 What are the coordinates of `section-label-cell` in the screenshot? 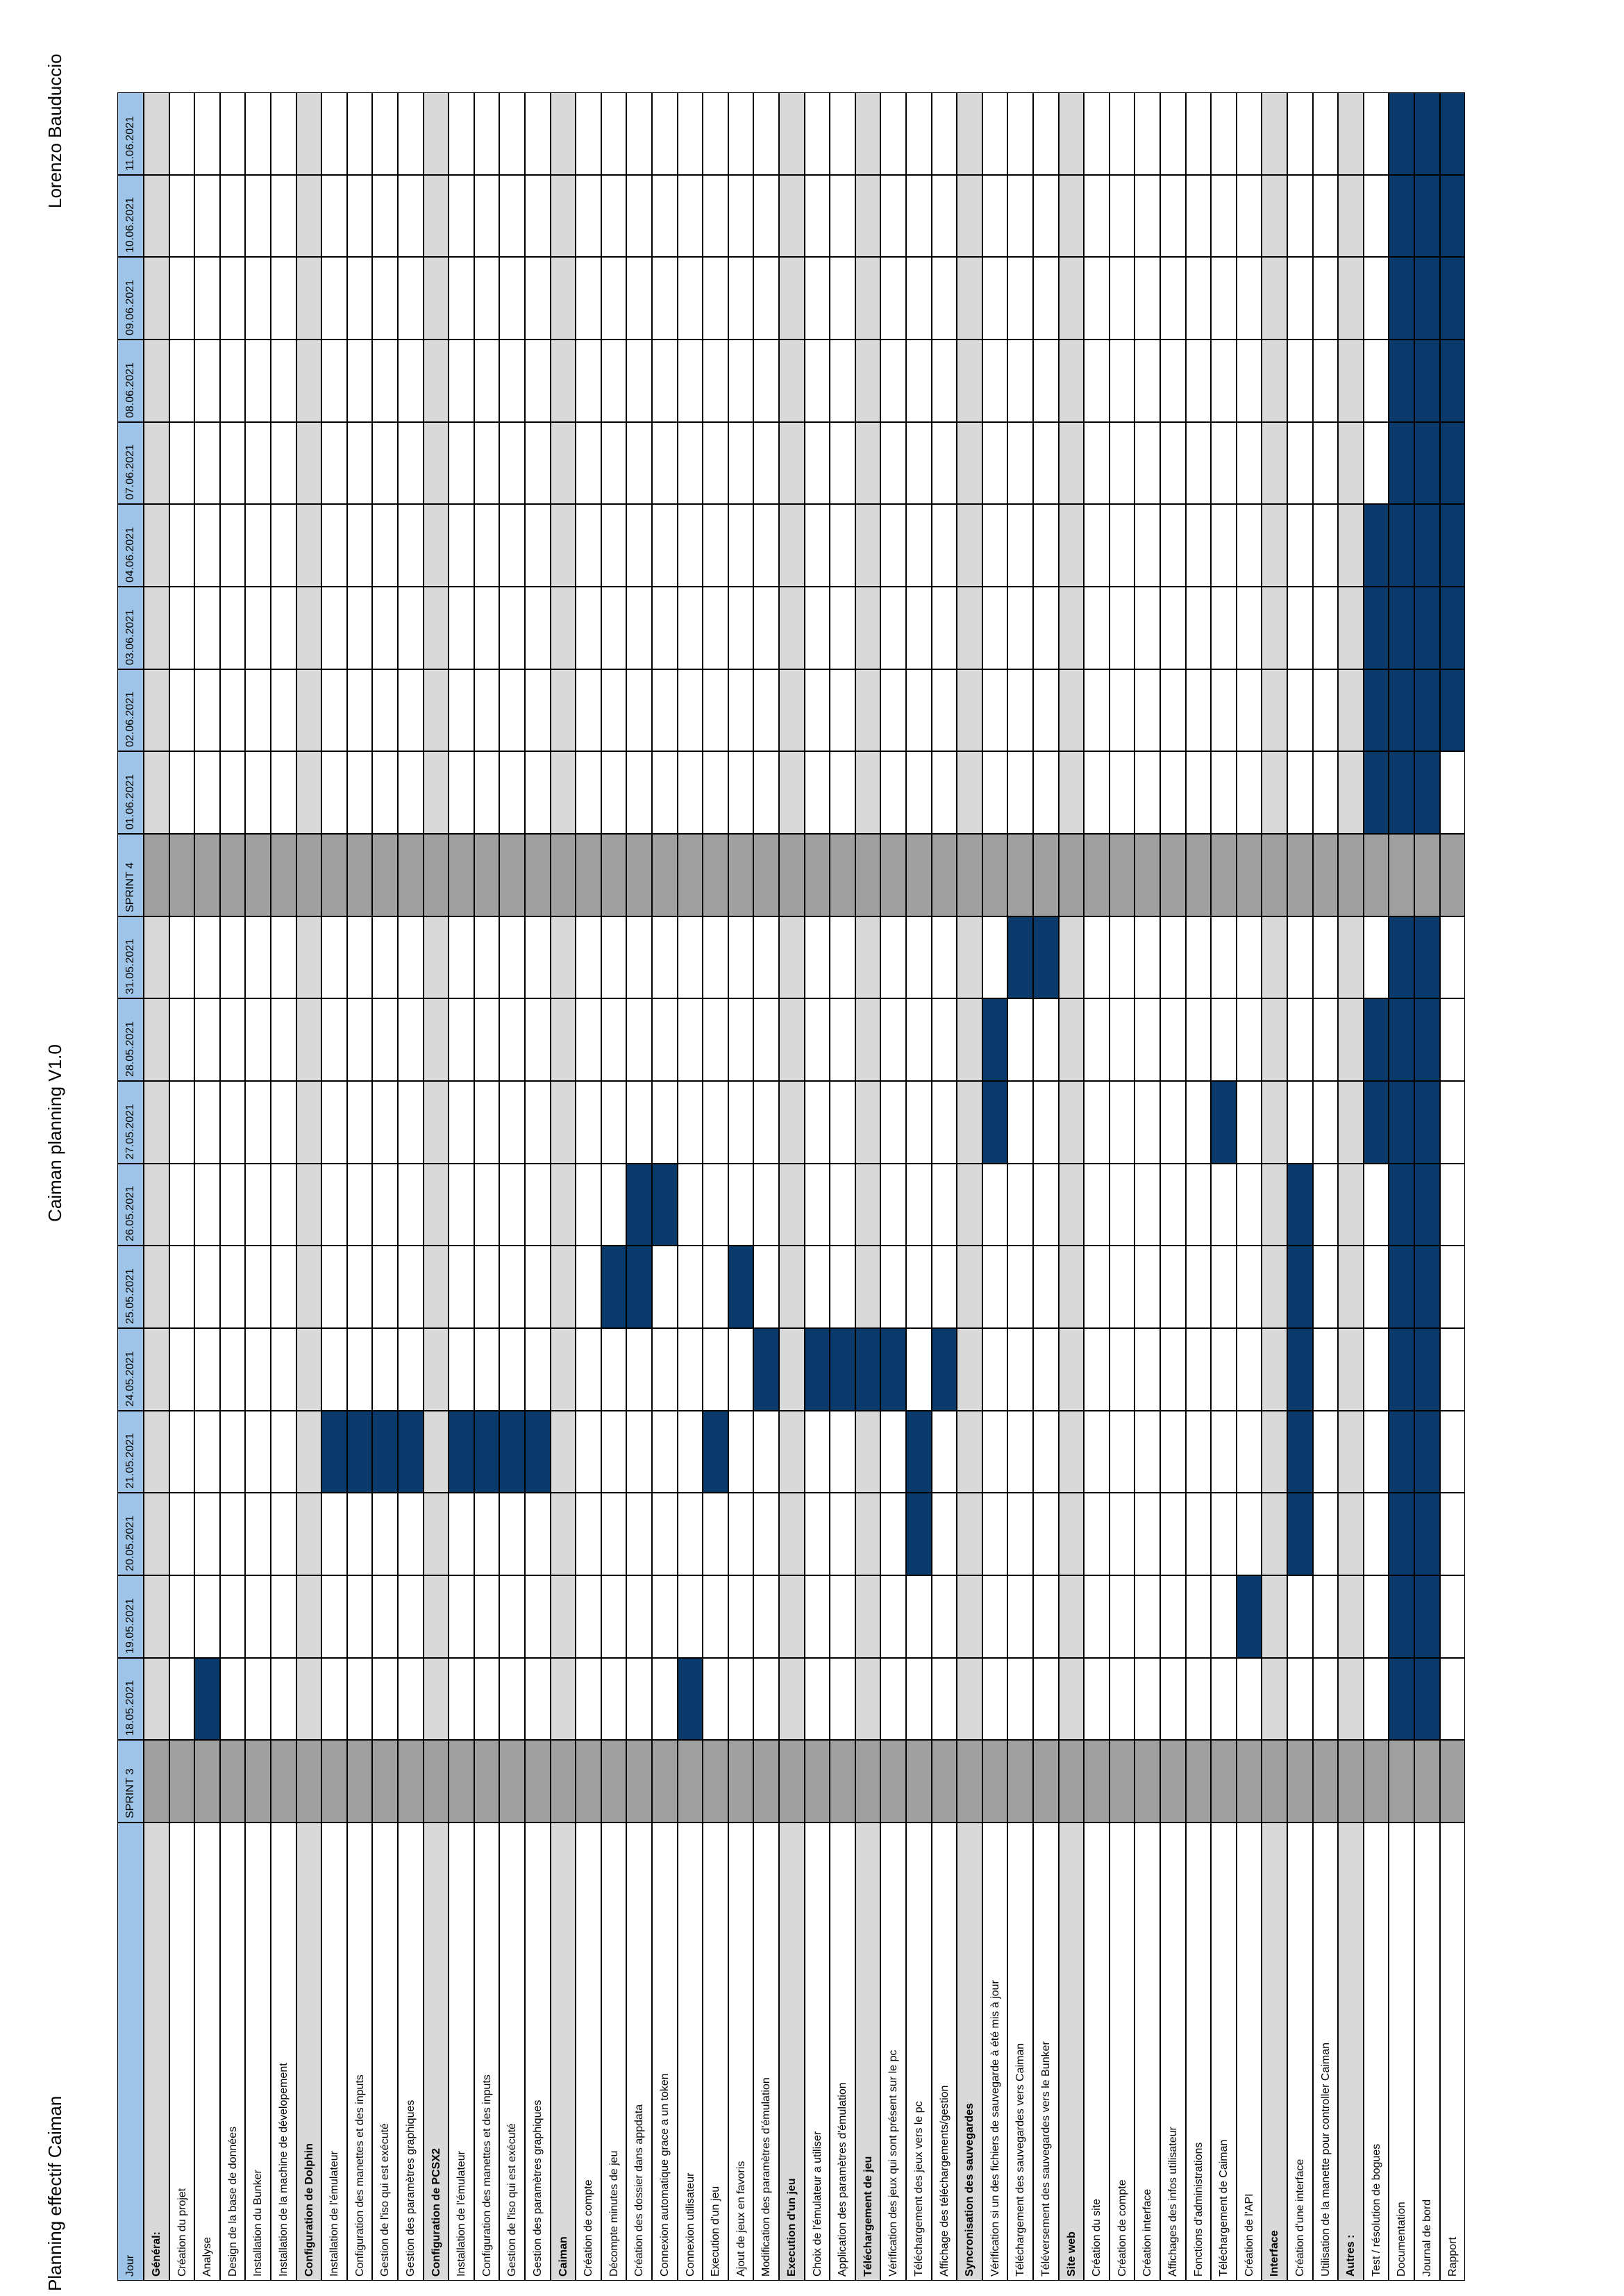 It's located at (970, 2051).